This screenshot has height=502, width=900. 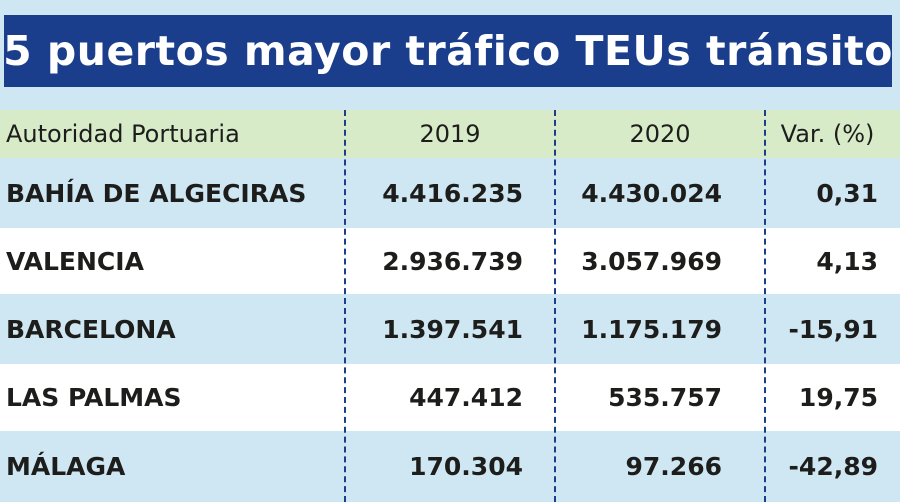 I want to click on port-name-cell: BAHÍA DE ALGECIRAS, so click(x=156, y=193).